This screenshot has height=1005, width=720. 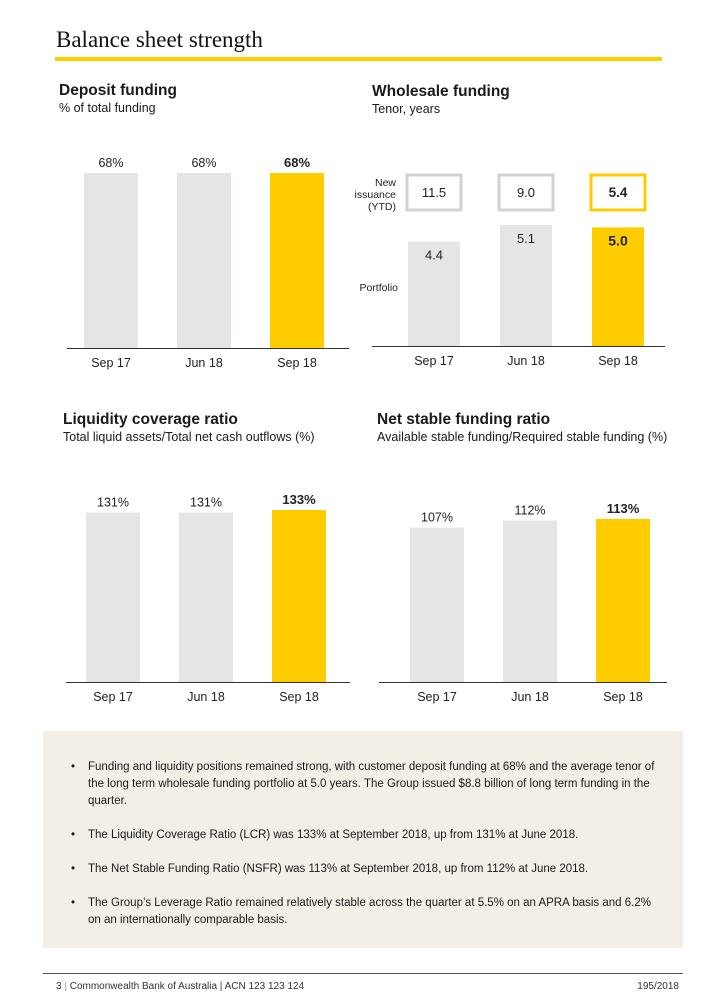 I want to click on issuance-label: 5.4, so click(x=618, y=192).